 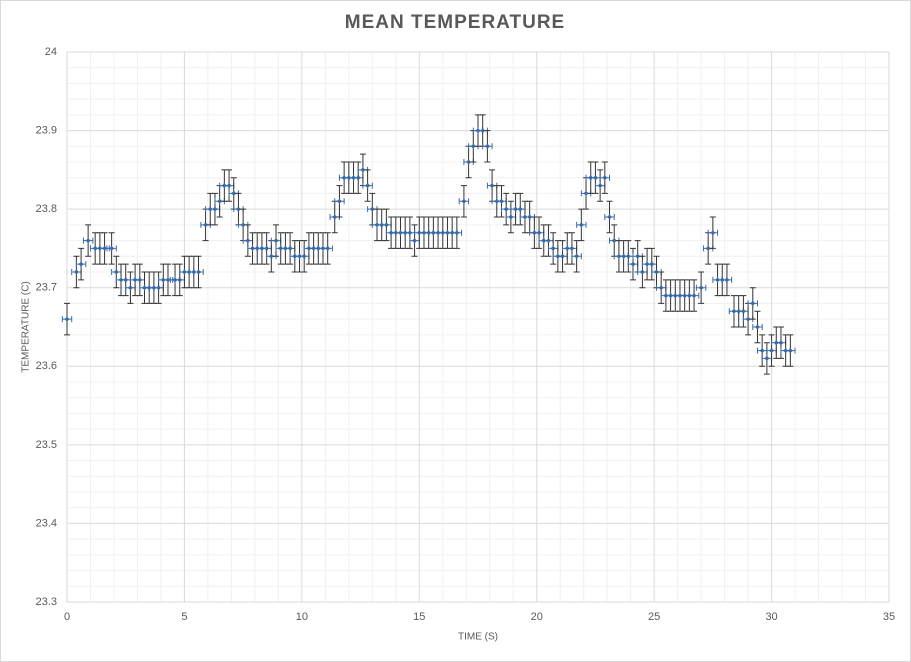 I want to click on x-tick-label: 15, so click(x=419, y=617).